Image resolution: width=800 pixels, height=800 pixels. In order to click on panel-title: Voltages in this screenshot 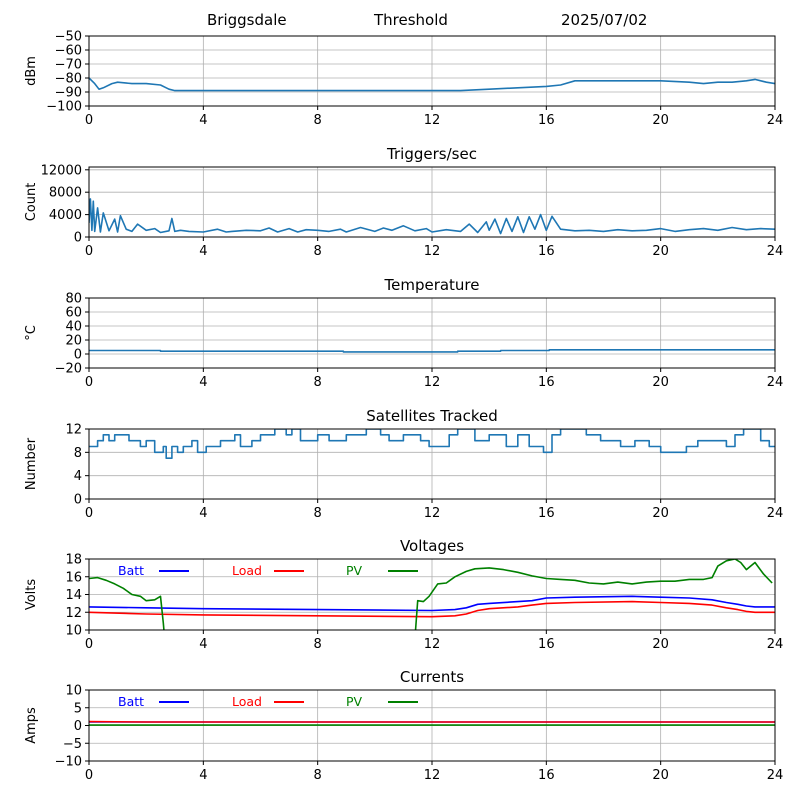, I will do `click(432, 546)`.